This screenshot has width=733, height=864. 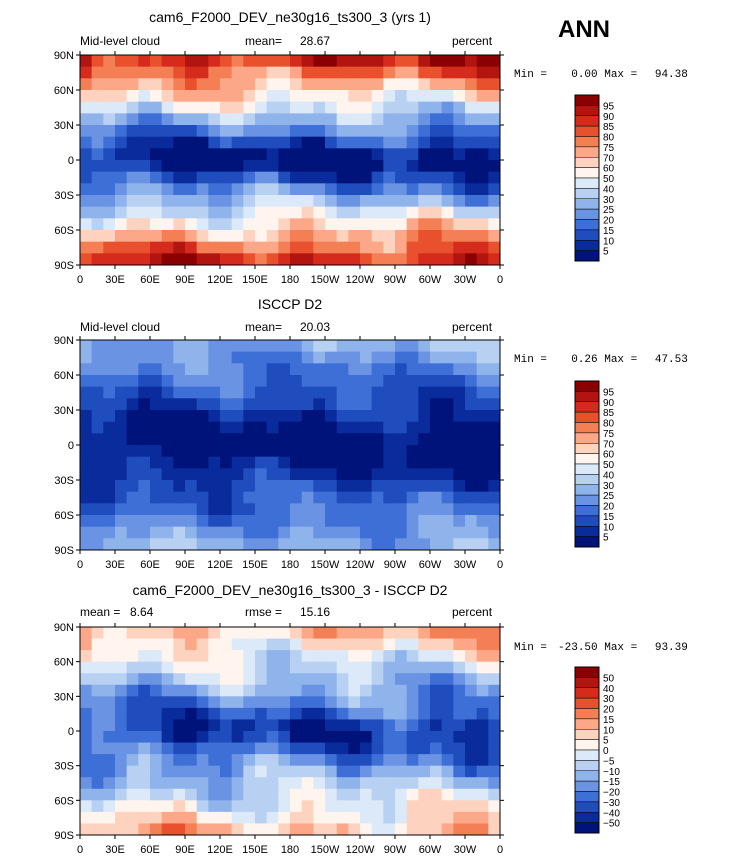 I want to click on min-max-readout: Min = -23.50 Max = 93.39, so click(x=601, y=648).